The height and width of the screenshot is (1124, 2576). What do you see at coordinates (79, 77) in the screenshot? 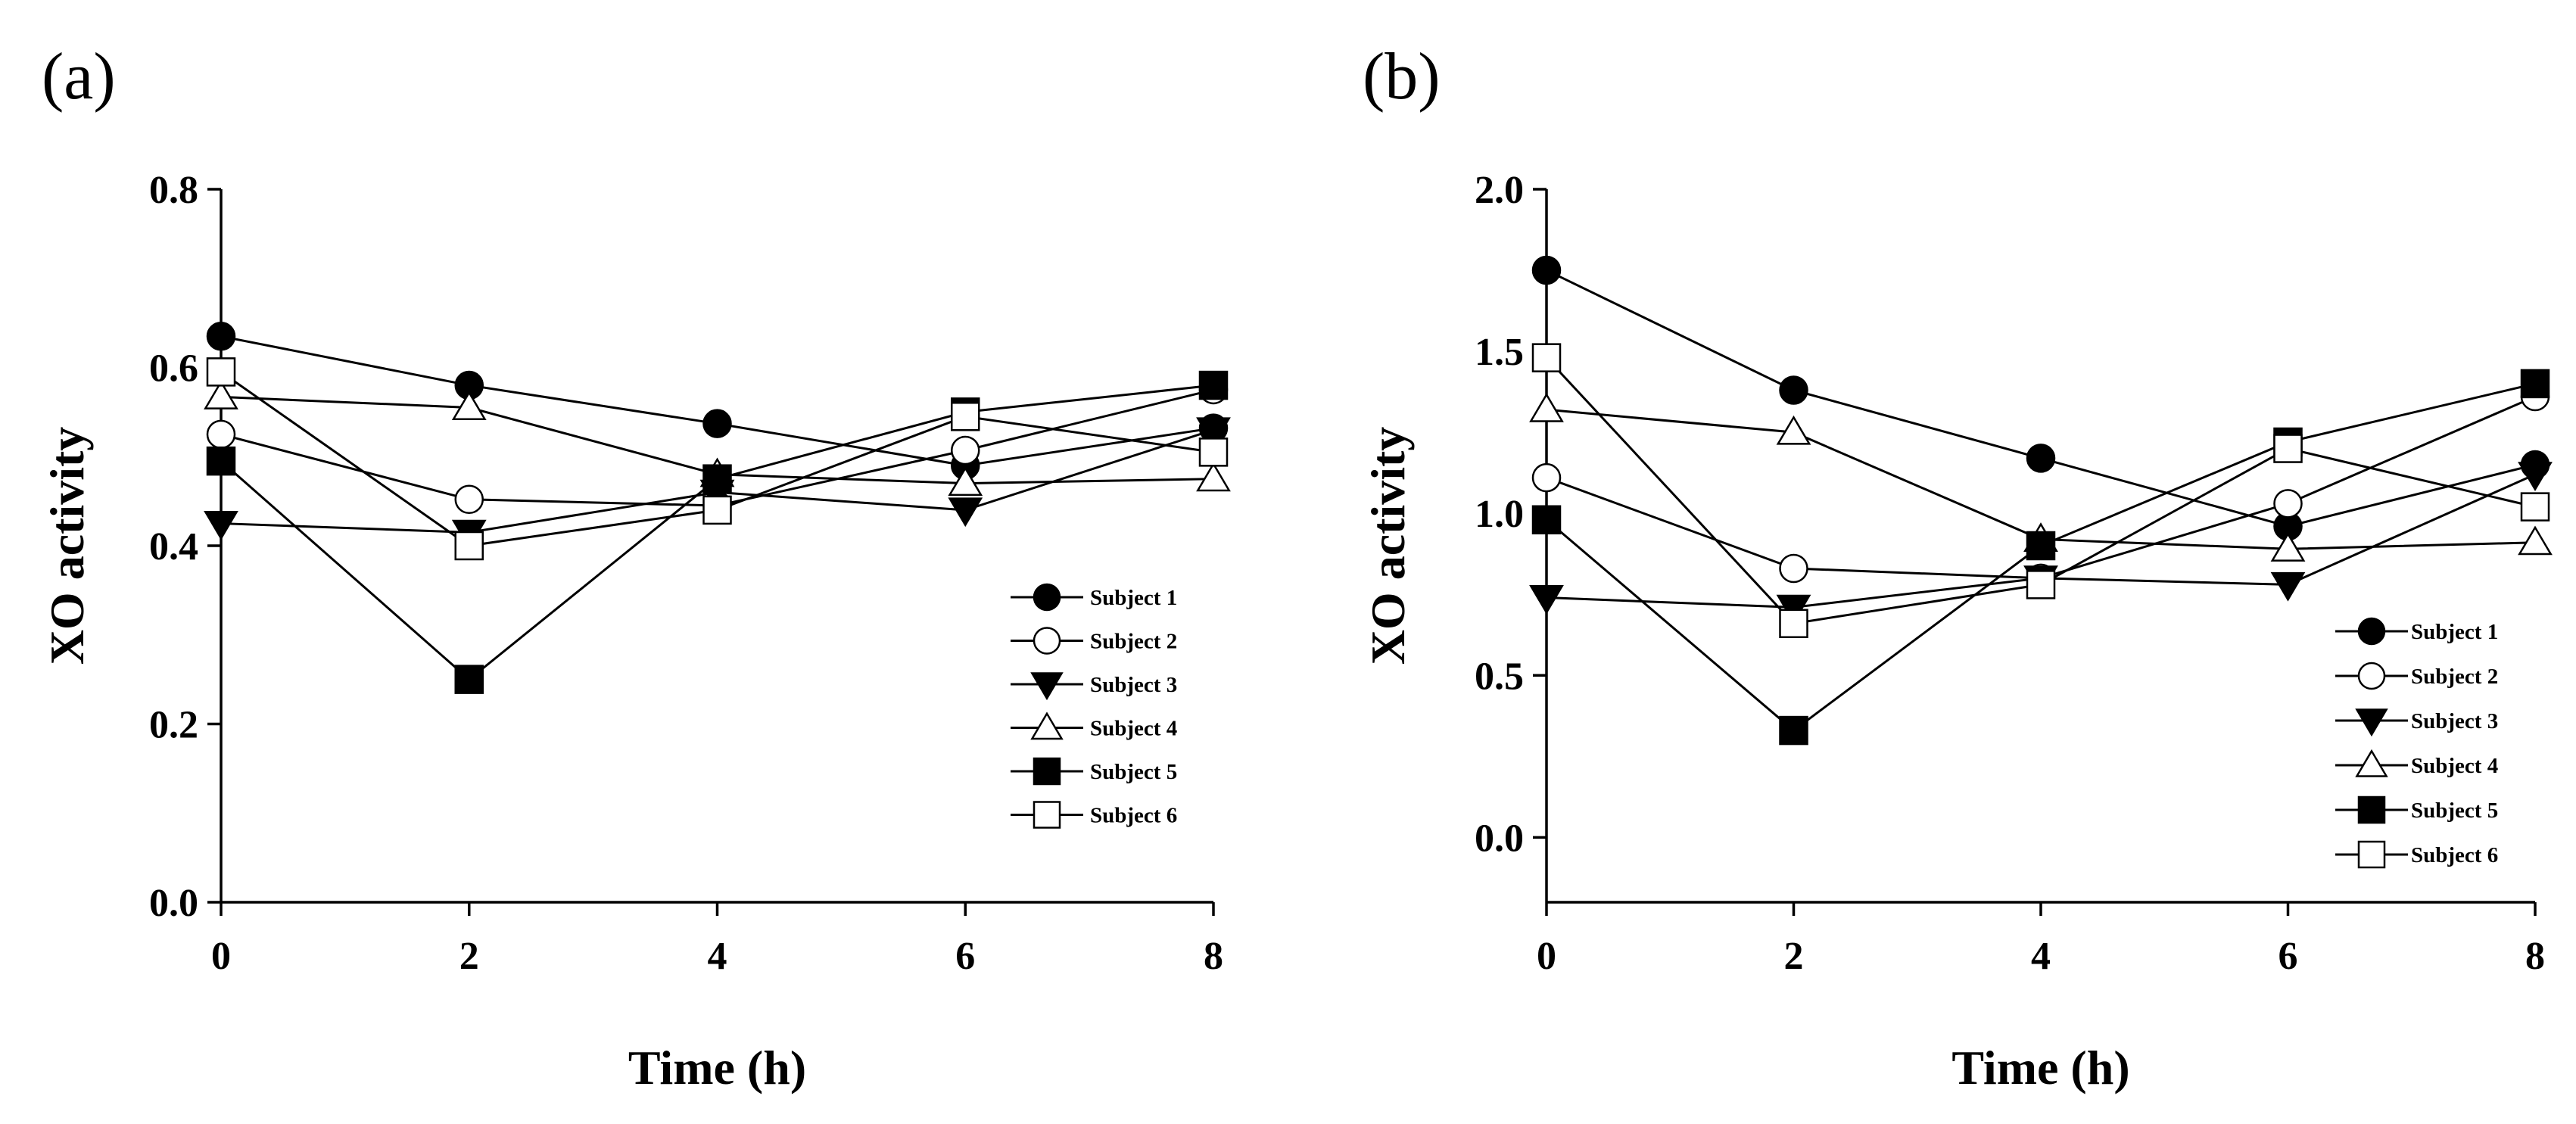
I see `panel-label: (a)` at bounding box center [79, 77].